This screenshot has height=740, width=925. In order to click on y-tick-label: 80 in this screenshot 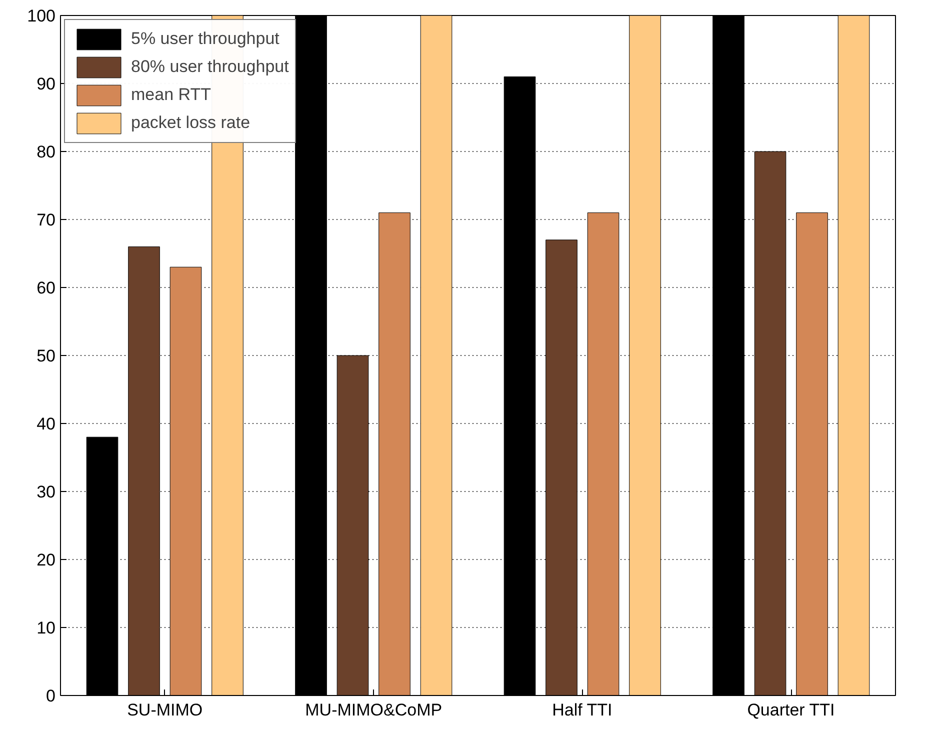, I will do `click(46, 152)`.